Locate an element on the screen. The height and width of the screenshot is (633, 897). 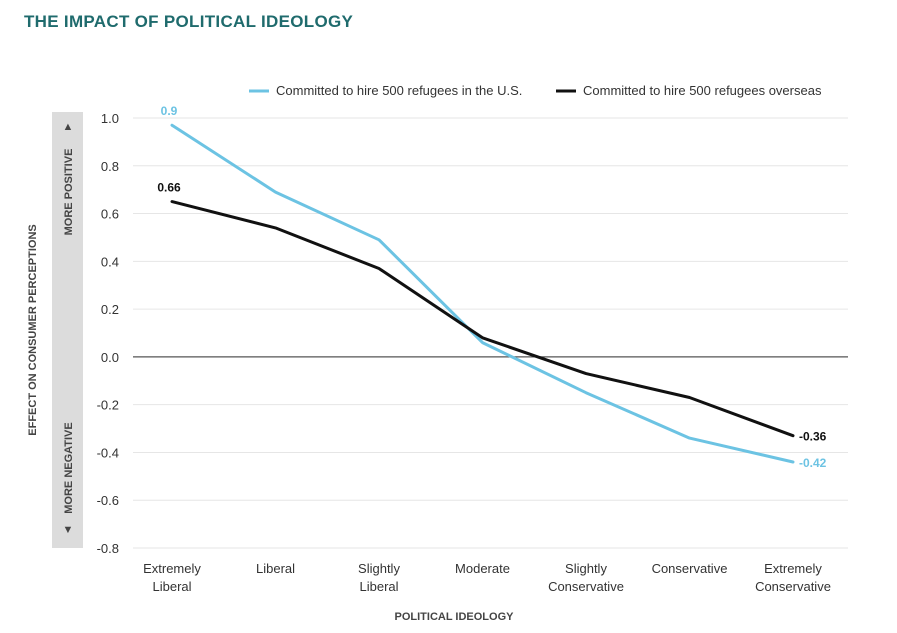
x-tick-label: Moderate is located at coordinates (482, 568).